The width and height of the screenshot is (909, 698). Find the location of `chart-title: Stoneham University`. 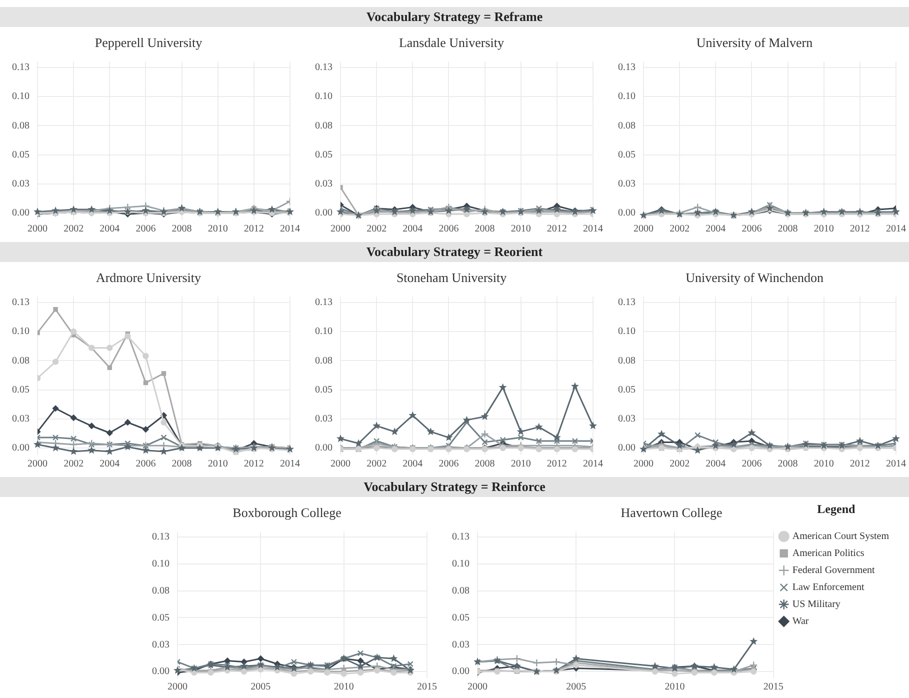

chart-title: Stoneham University is located at coordinates (452, 278).